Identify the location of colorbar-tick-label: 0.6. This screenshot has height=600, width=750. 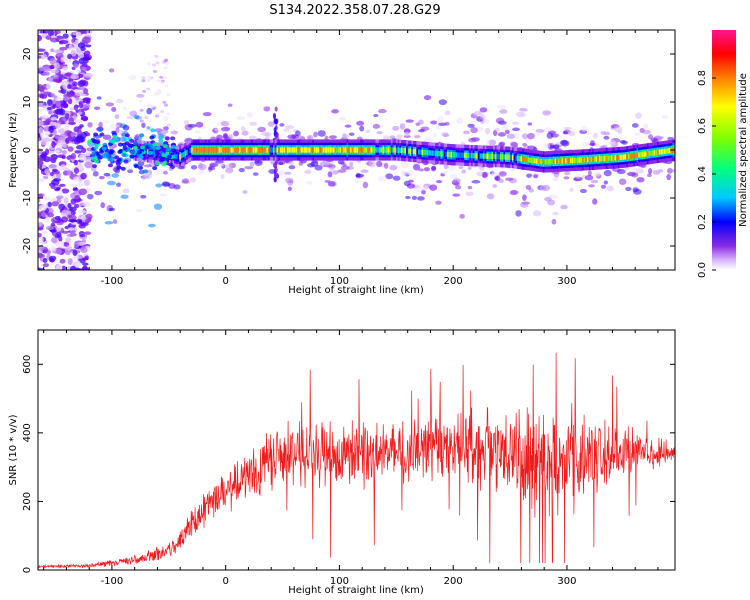
(702, 126).